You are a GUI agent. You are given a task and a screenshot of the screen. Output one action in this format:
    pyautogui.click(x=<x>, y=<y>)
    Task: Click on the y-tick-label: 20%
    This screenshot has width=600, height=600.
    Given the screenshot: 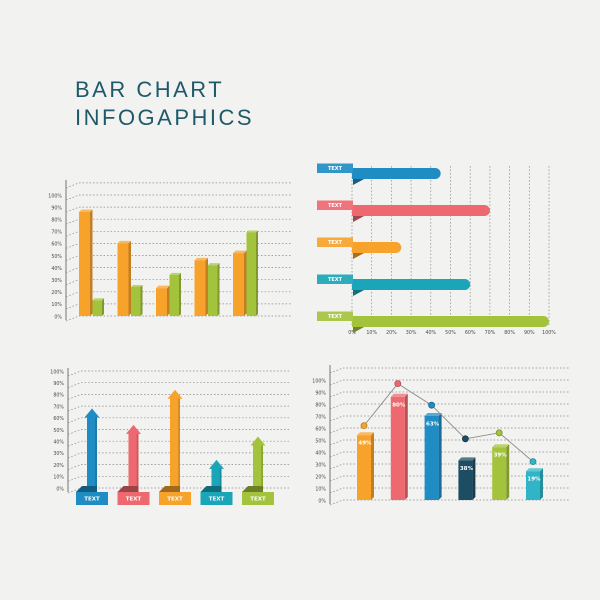 What is the action you would take?
    pyautogui.click(x=320, y=477)
    